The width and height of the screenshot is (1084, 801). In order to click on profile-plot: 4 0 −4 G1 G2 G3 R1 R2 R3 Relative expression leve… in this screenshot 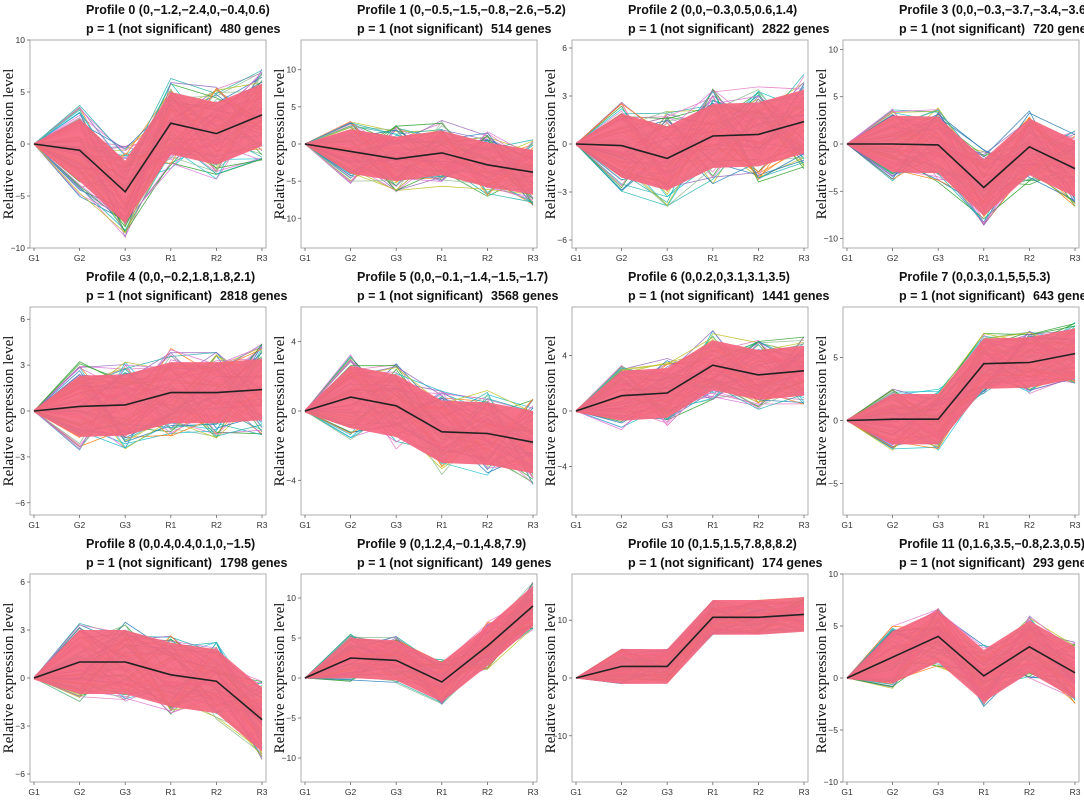, I will do `click(405, 418)`.